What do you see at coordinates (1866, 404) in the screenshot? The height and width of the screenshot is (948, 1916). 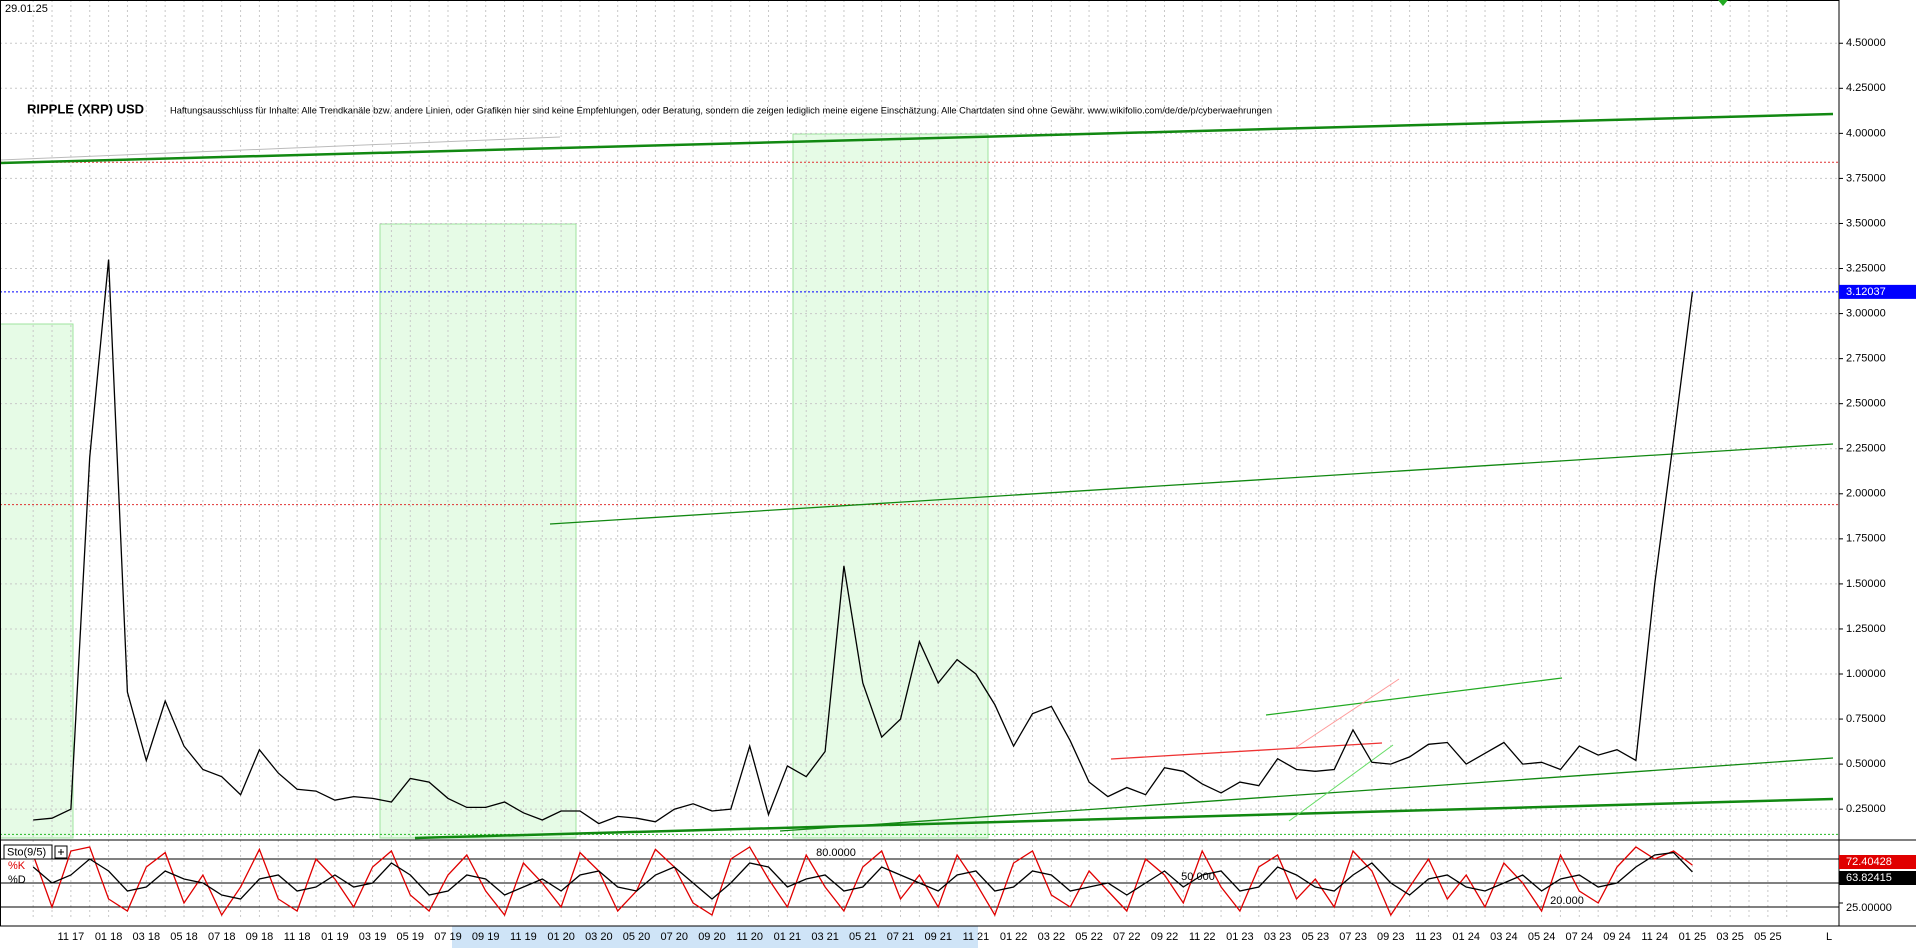 I see `y-tick-label: 2.50000` at bounding box center [1866, 404].